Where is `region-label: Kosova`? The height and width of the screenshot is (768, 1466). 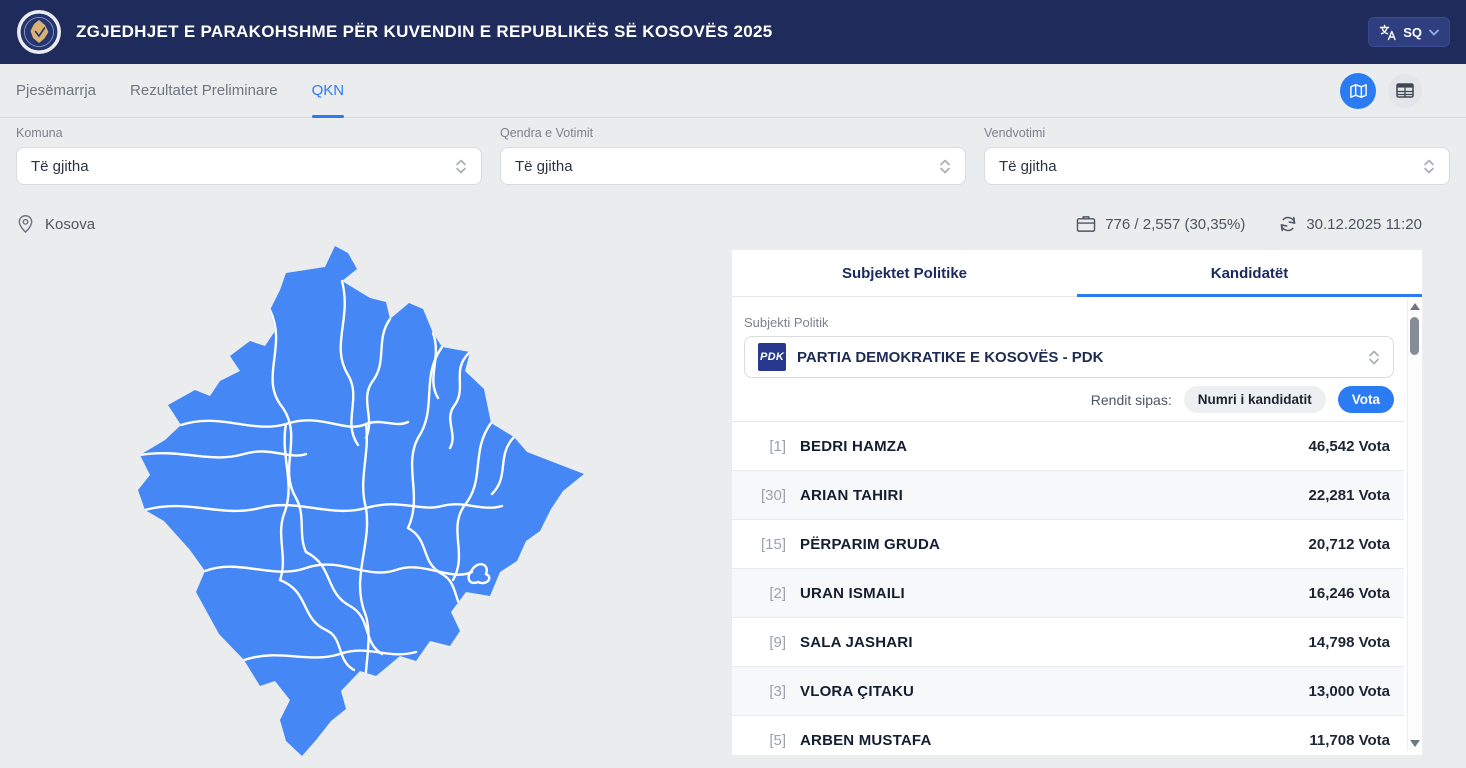
region-label: Kosova is located at coordinates (70, 224).